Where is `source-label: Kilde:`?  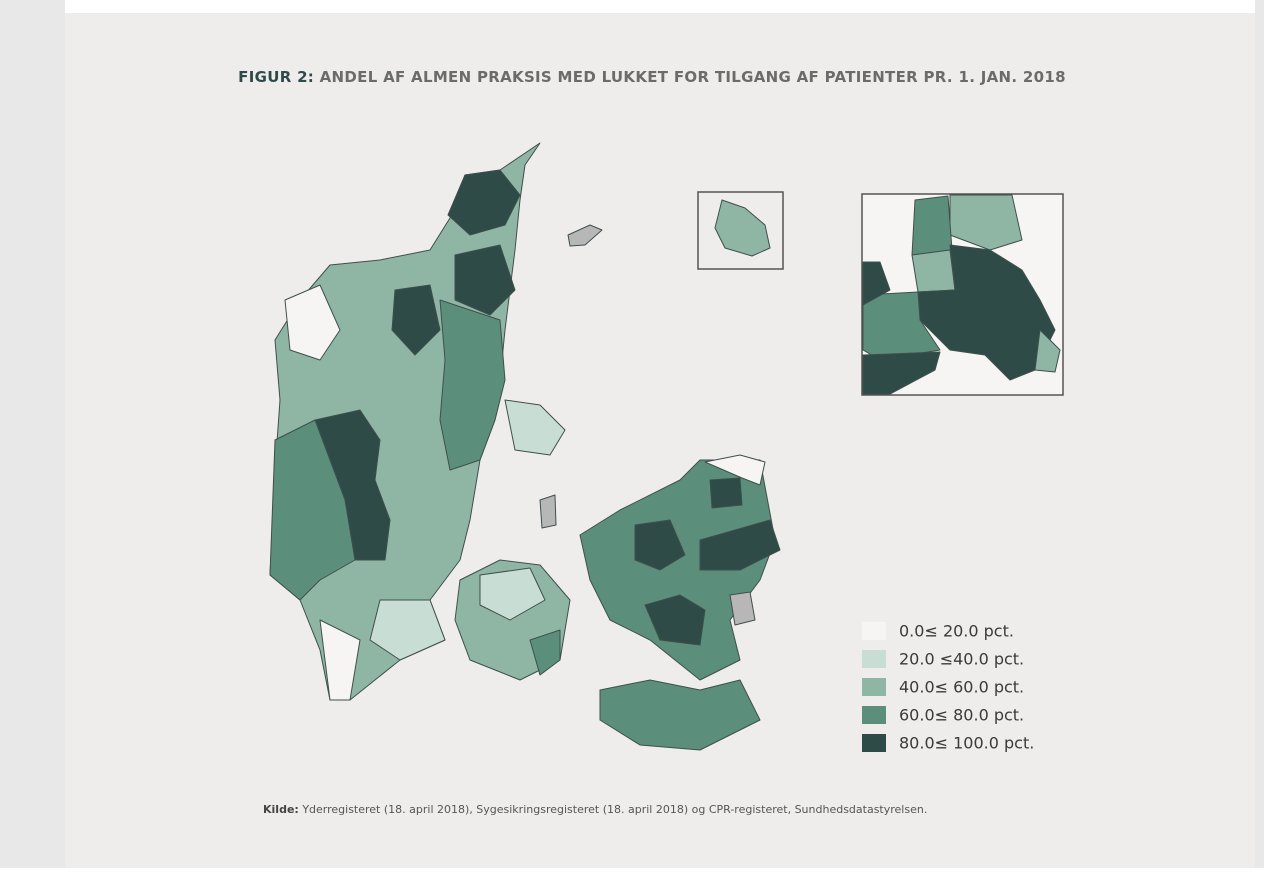
source-label: Kilde: is located at coordinates (281, 809).